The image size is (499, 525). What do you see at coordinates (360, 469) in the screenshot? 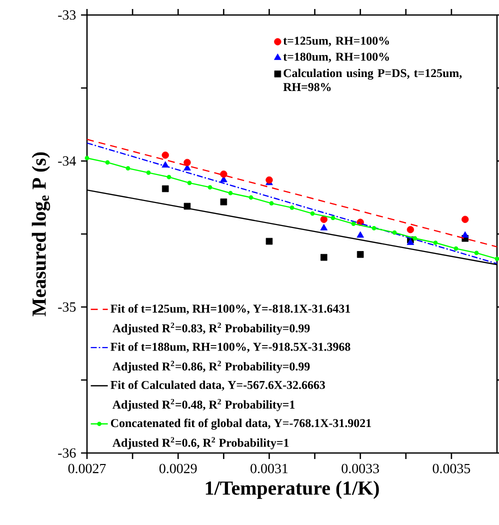
I see `x-tick-label: 0.0033` at bounding box center [360, 469].